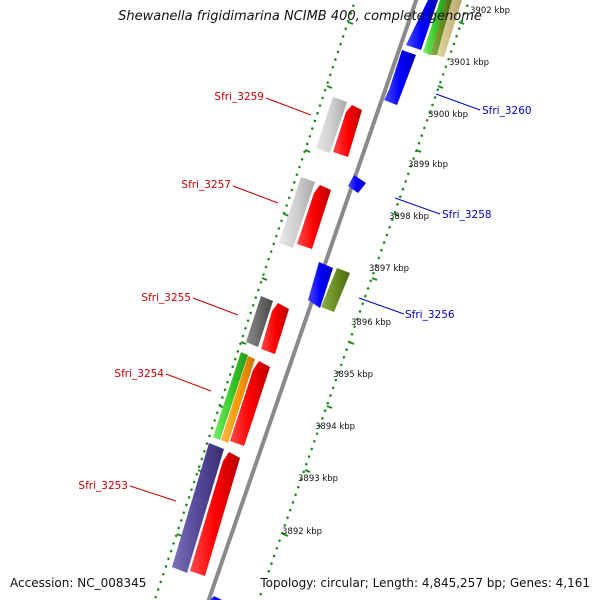 The image size is (600, 600). I want to click on accession-text: Accession: NC_008345, so click(78, 583).